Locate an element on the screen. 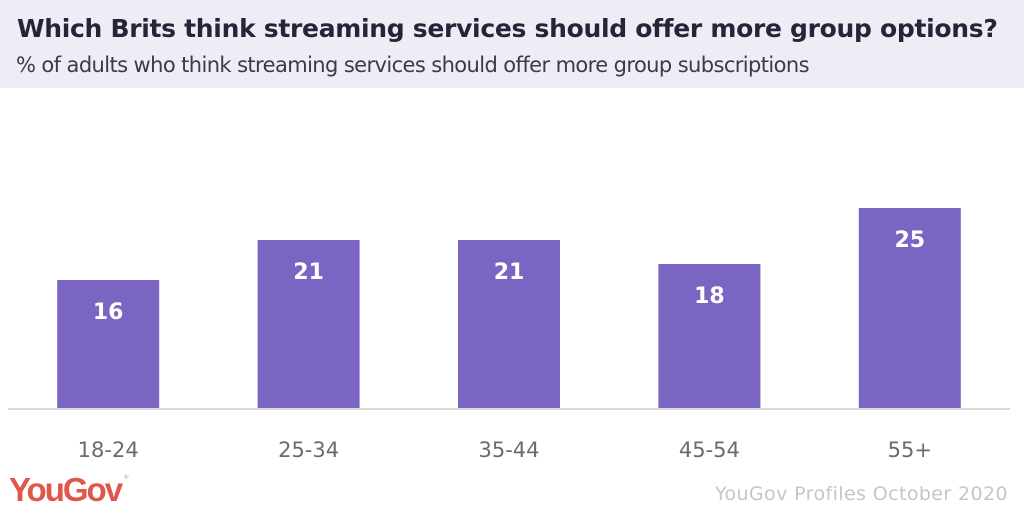 The width and height of the screenshot is (1030, 518). data-label-25-34: 21 is located at coordinates (308, 272).